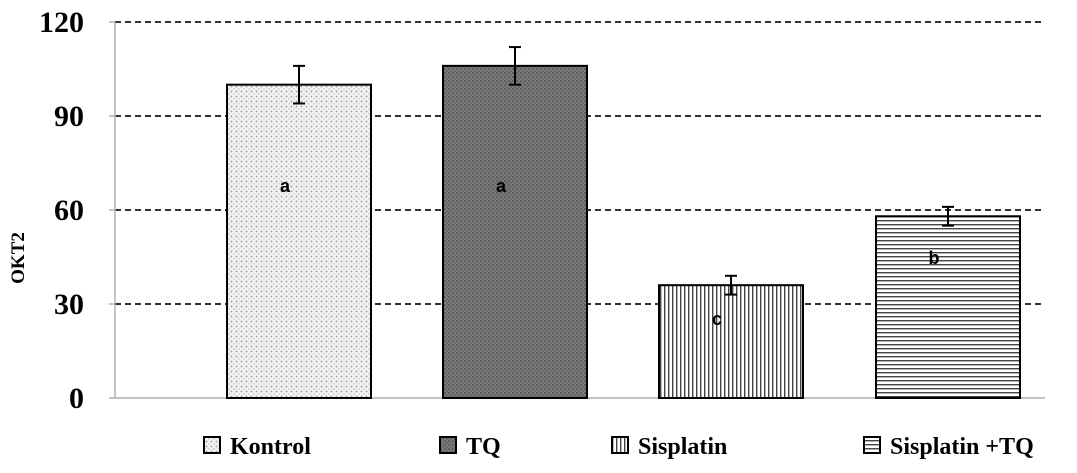 This screenshot has width=1077, height=473. Describe the element at coordinates (483, 447) in the screenshot. I see `legend-label: TQ` at that location.